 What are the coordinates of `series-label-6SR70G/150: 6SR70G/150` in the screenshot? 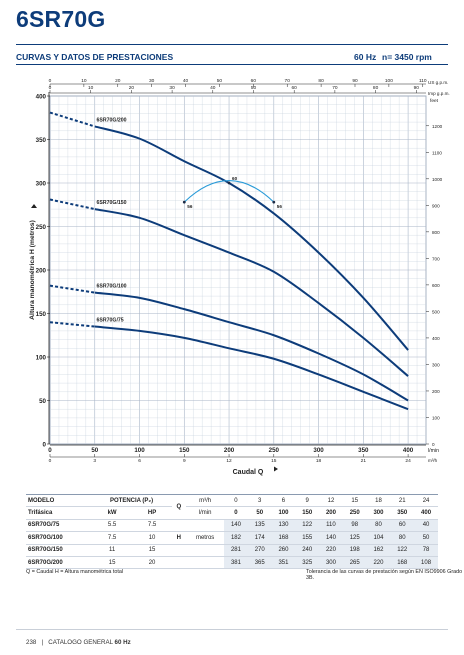 It's located at (112, 203).